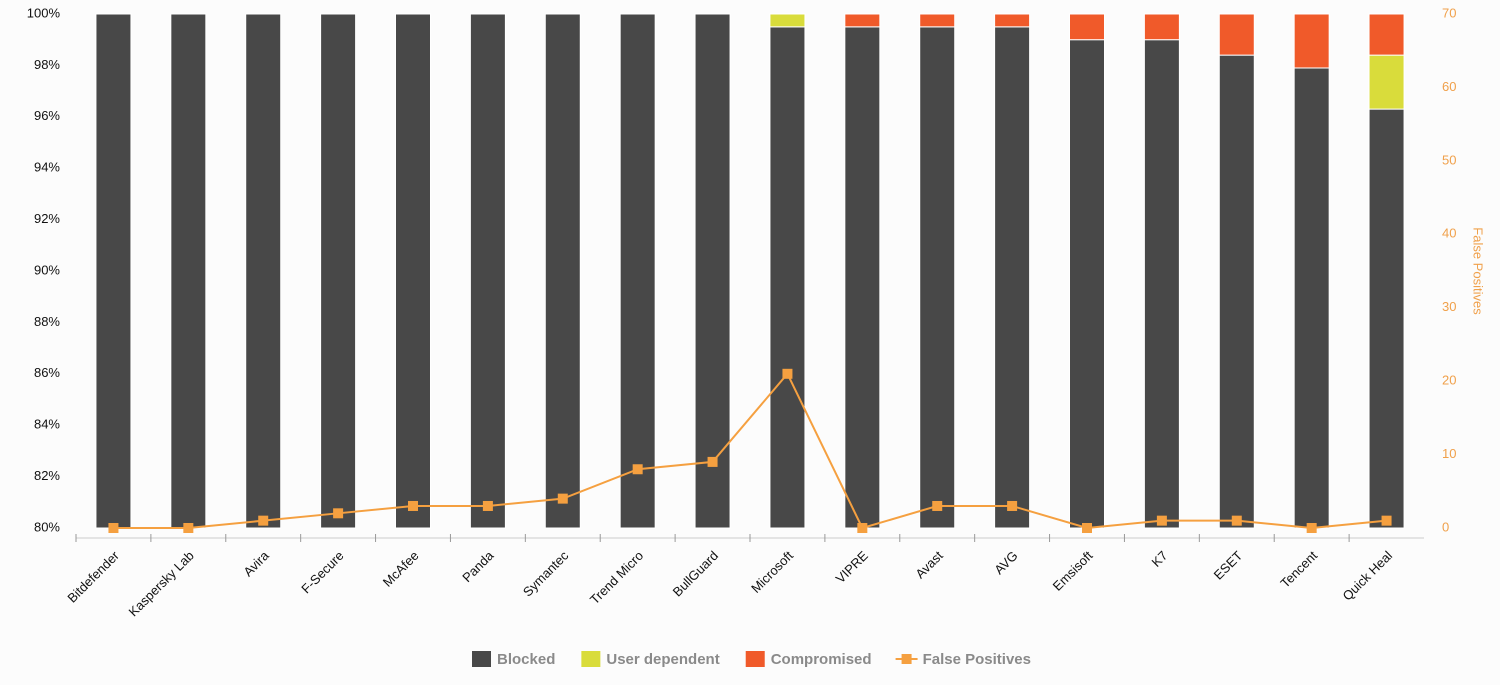  Describe the element at coordinates (546, 574) in the screenshot. I see `x-tick-label: Symantec` at that location.